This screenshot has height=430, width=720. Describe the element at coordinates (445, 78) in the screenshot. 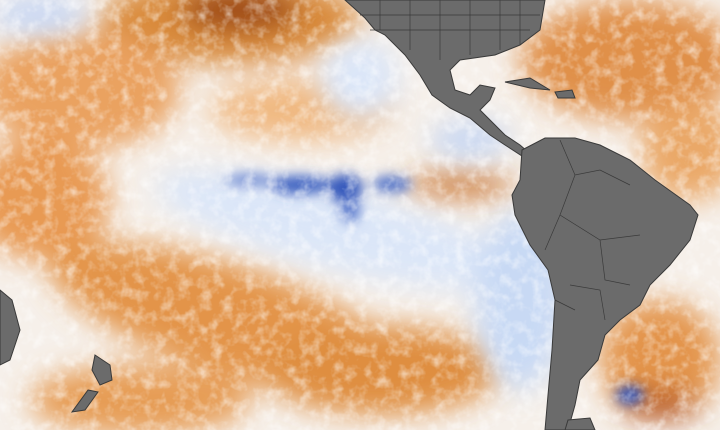

I see `north-america` at that location.